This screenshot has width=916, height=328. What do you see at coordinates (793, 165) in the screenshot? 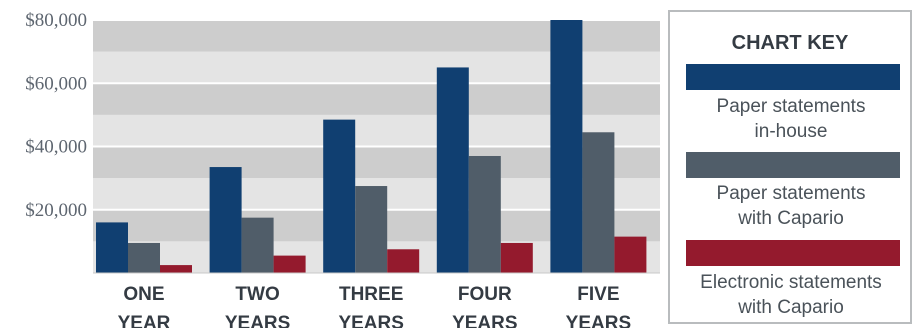
I see `legend-swatch-paper-capario` at bounding box center [793, 165].